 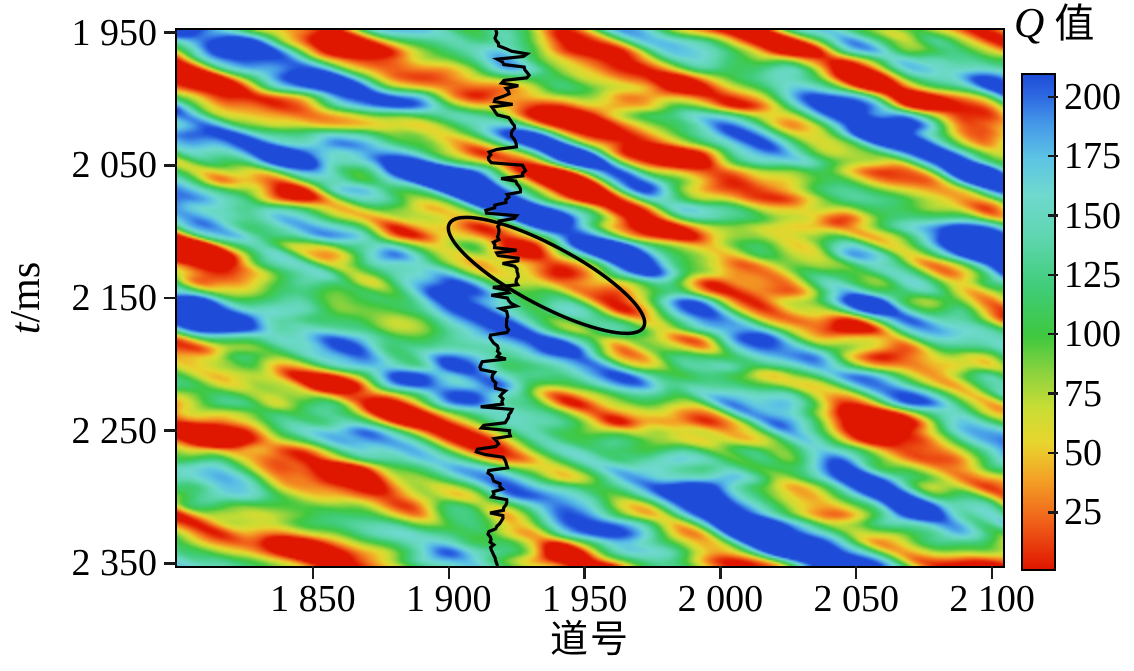 What do you see at coordinates (1083, 453) in the screenshot?
I see `colorbar-tick-label: 50` at bounding box center [1083, 453].